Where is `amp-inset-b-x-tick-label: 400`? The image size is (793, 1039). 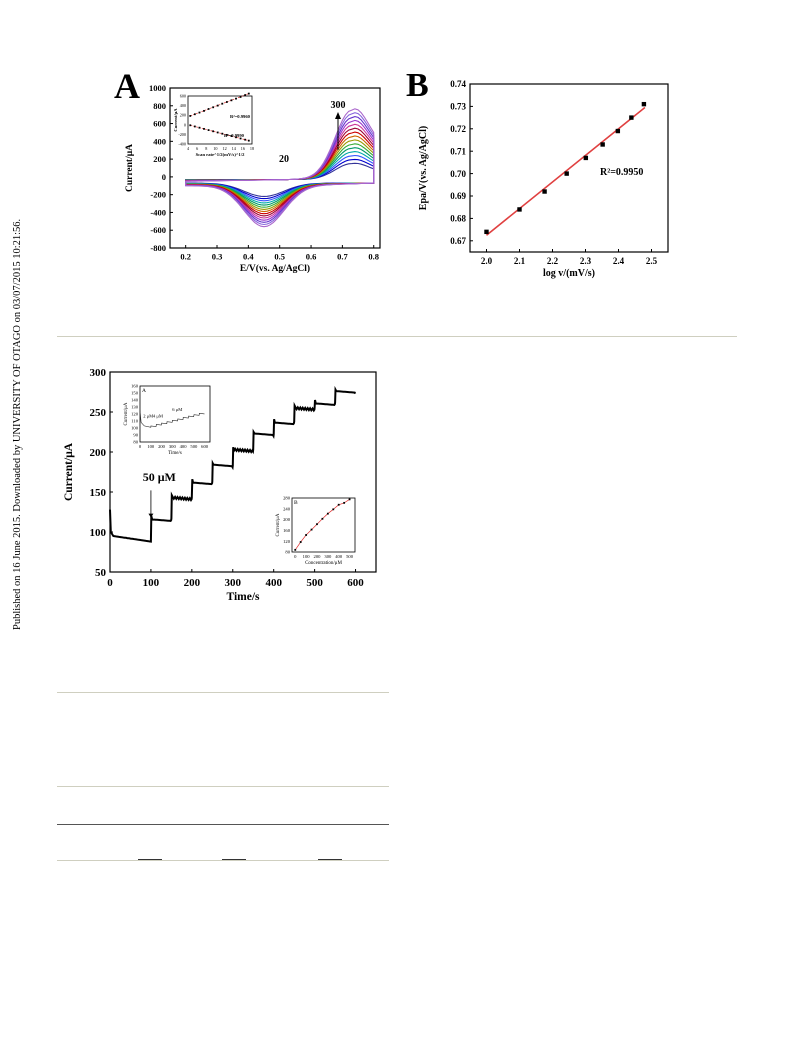
amp-inset-b-x-tick-label: 400 is located at coordinates (339, 556).